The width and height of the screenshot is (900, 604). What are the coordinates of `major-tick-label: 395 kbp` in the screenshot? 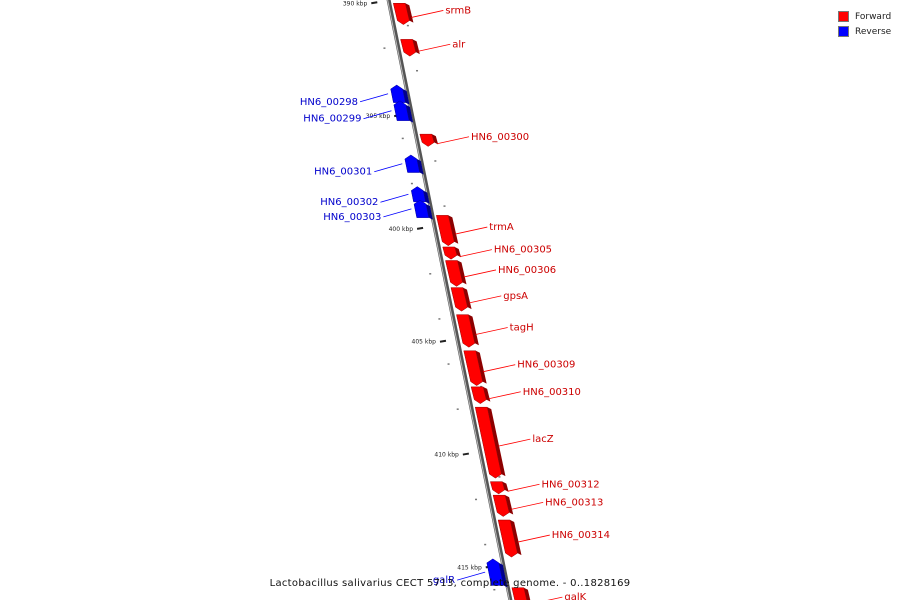 It's located at (378, 116).